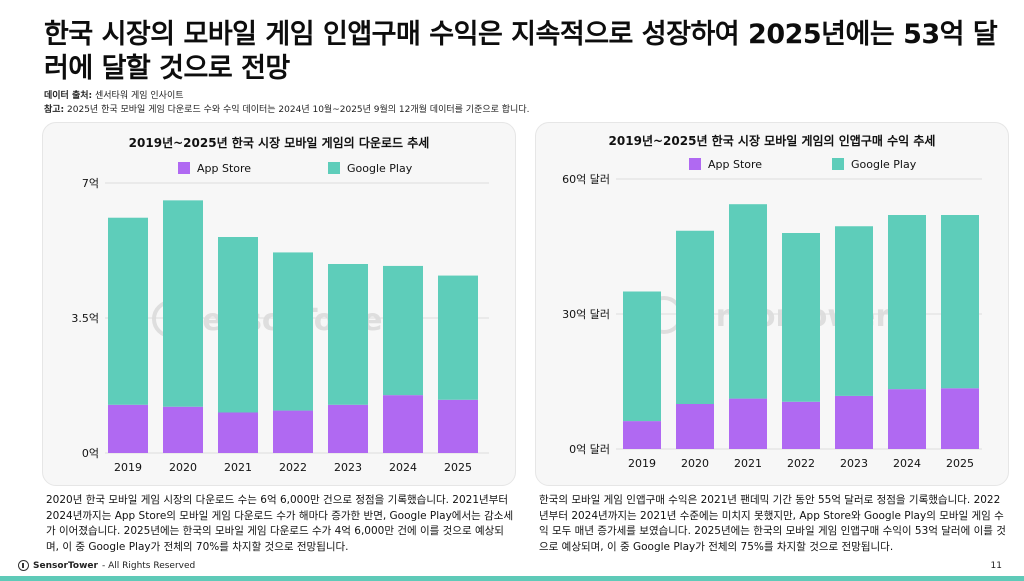 The height and width of the screenshot is (581, 1024). I want to click on data-source: 데이터 출처: 센서타워 게임 인사이트, so click(114, 94).